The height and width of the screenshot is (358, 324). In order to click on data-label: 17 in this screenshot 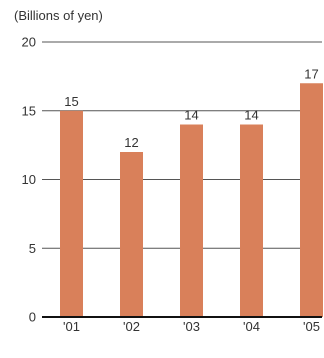, I will do `click(311, 73)`.